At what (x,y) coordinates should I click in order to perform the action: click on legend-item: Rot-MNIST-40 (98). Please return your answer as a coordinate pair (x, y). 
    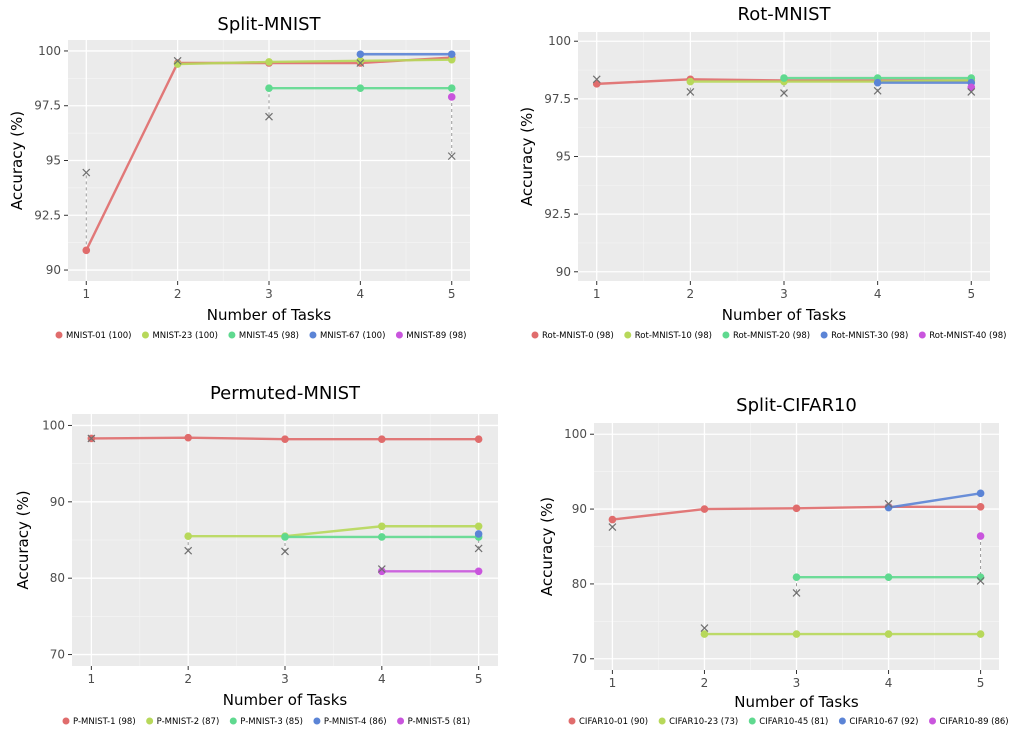
    Looking at the image, I should click on (962, 336).